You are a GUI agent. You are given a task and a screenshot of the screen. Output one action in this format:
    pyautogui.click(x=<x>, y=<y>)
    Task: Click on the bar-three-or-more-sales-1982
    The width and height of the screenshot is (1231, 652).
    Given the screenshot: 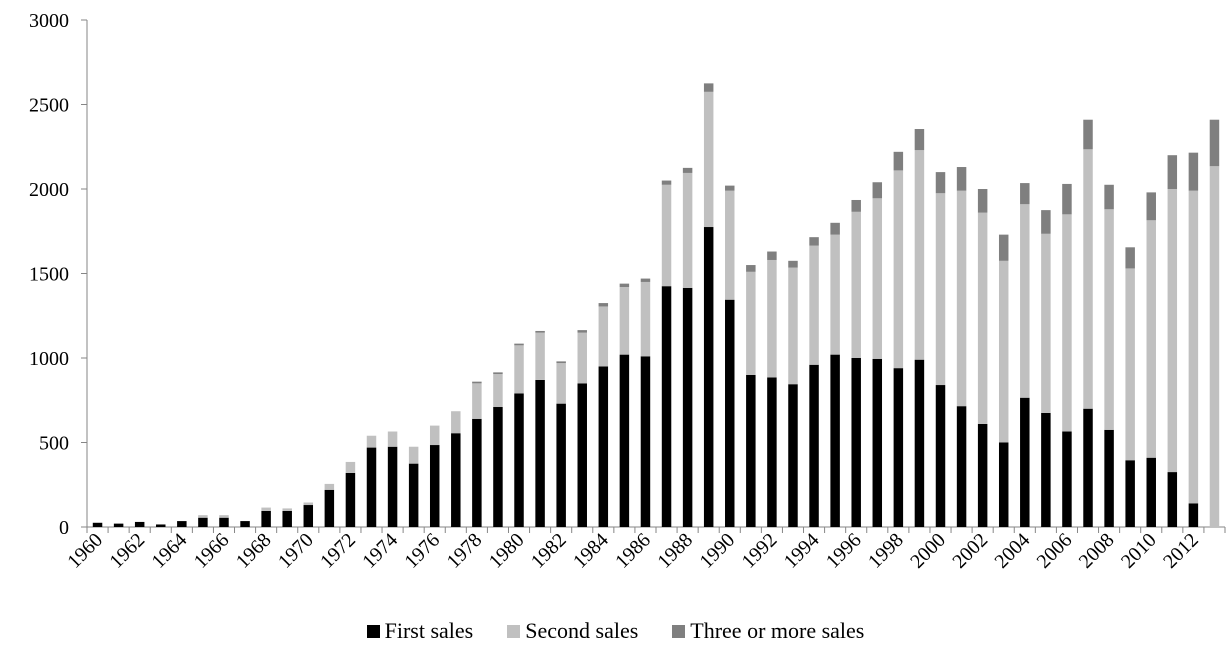 What is the action you would take?
    pyautogui.click(x=561, y=362)
    